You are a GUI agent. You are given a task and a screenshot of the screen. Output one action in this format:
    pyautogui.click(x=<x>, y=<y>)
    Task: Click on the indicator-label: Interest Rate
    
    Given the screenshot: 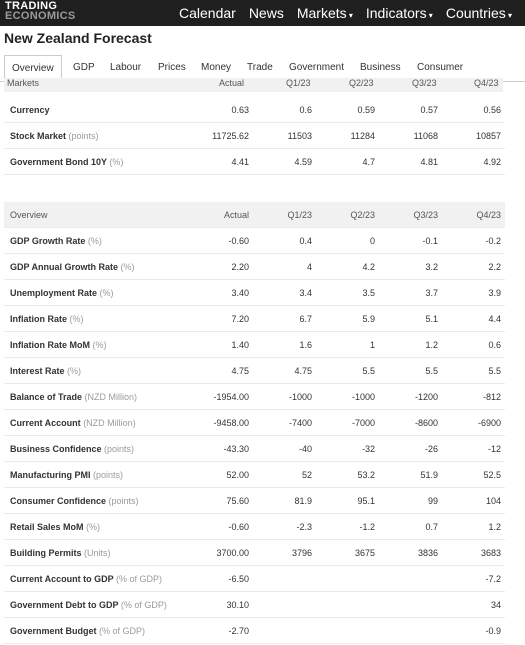 What is the action you would take?
    pyautogui.click(x=37, y=370)
    